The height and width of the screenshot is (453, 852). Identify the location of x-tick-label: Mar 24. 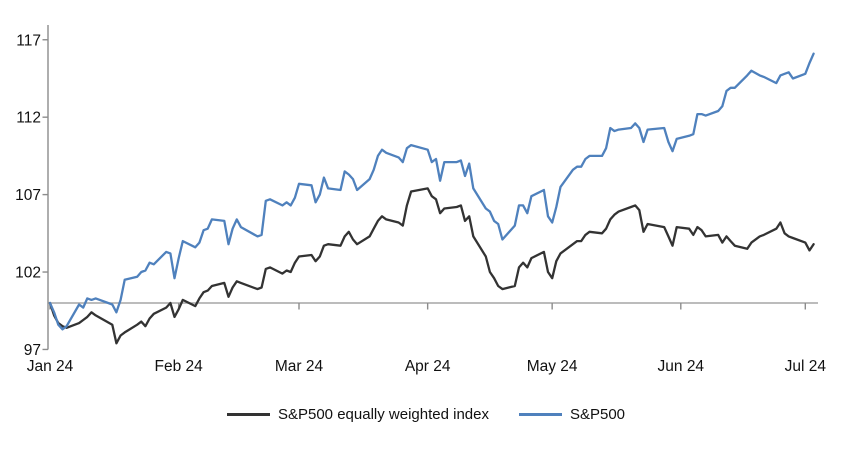
(299, 366).